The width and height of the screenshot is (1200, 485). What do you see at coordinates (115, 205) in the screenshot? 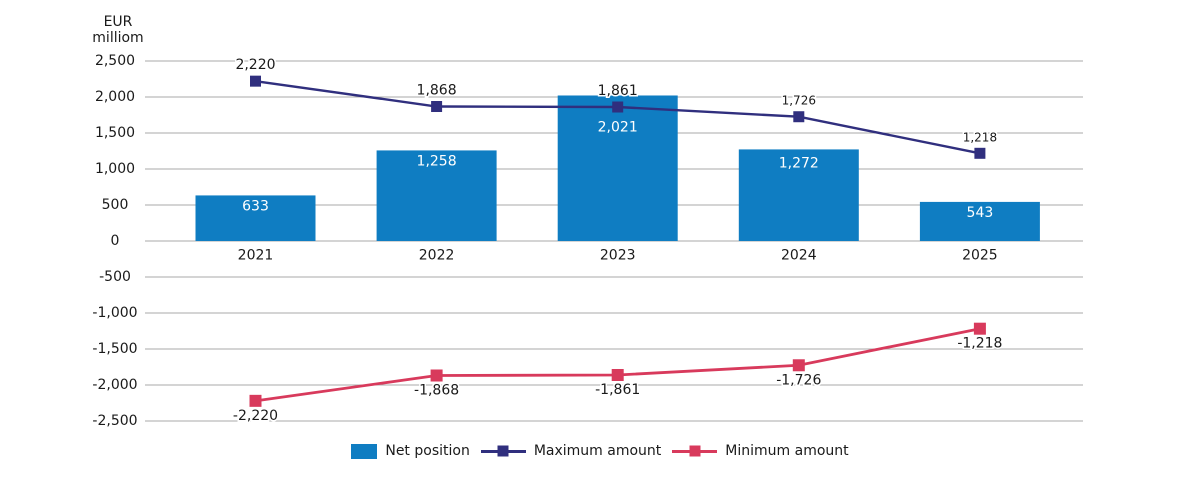
I see `y-tick-label: 500` at bounding box center [115, 205].